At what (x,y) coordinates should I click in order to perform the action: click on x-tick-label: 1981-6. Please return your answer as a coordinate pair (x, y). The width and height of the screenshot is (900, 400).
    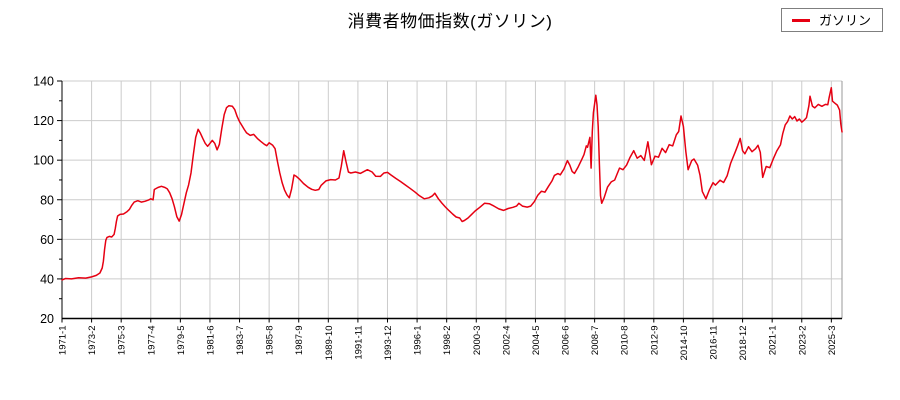
    Looking at the image, I should click on (210, 341).